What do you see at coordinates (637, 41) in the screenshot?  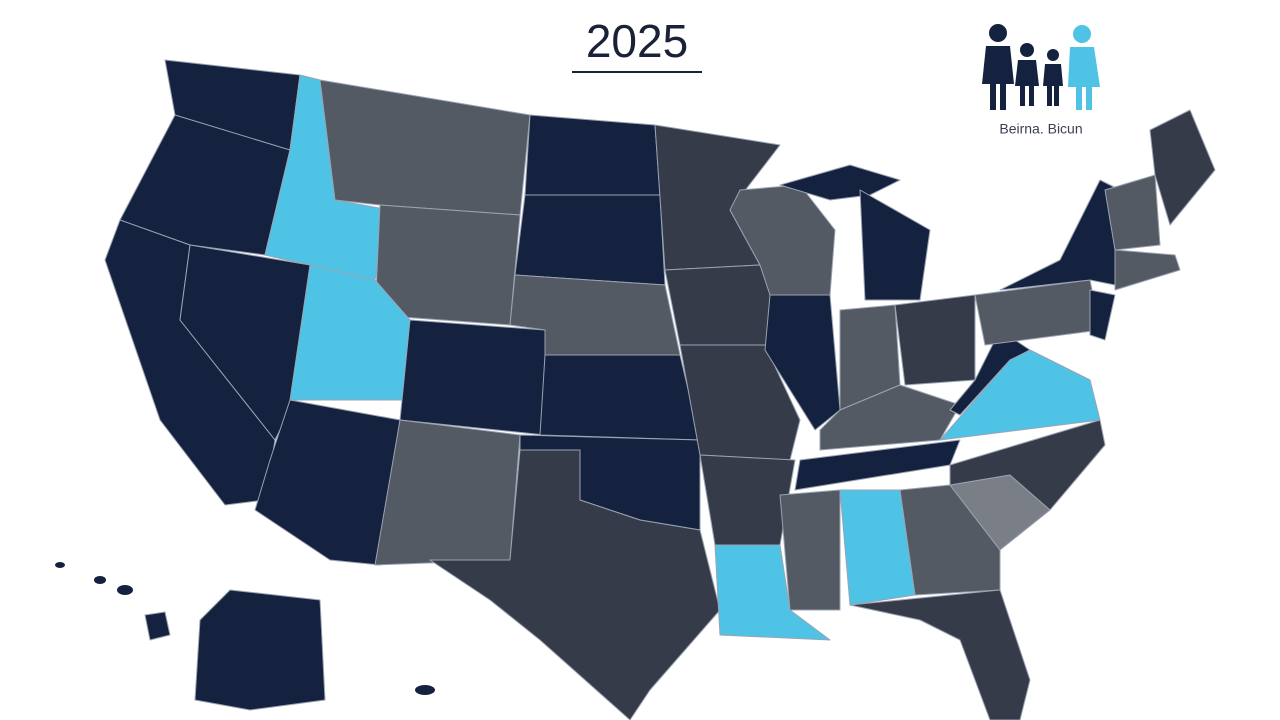 I see `map-title: 2025` at bounding box center [637, 41].